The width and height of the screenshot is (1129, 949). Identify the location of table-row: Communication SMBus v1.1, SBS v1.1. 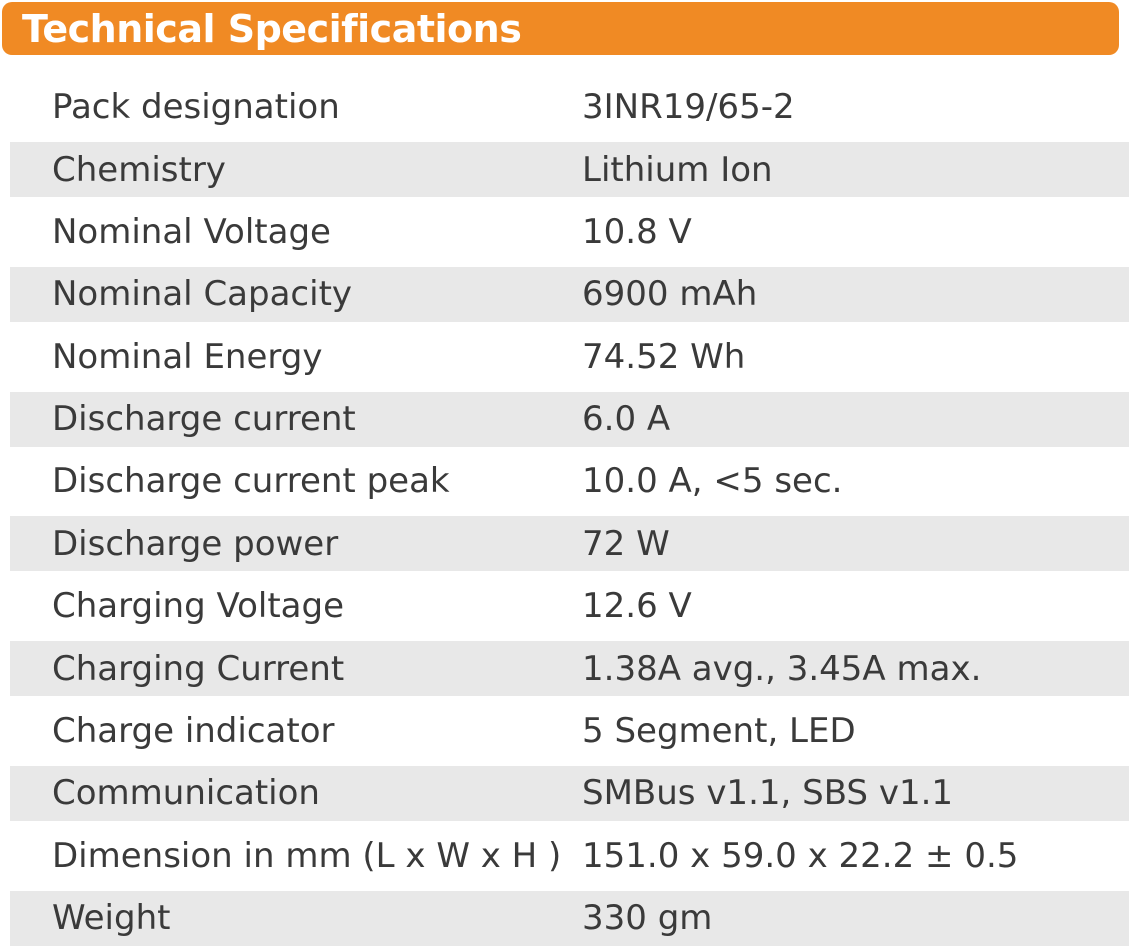
(569, 793).